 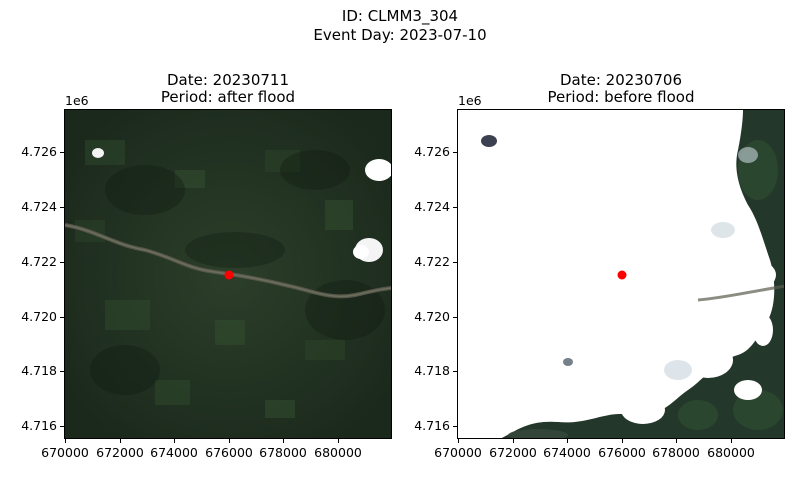 I want to click on right-panel-event-marker, so click(x=622, y=275).